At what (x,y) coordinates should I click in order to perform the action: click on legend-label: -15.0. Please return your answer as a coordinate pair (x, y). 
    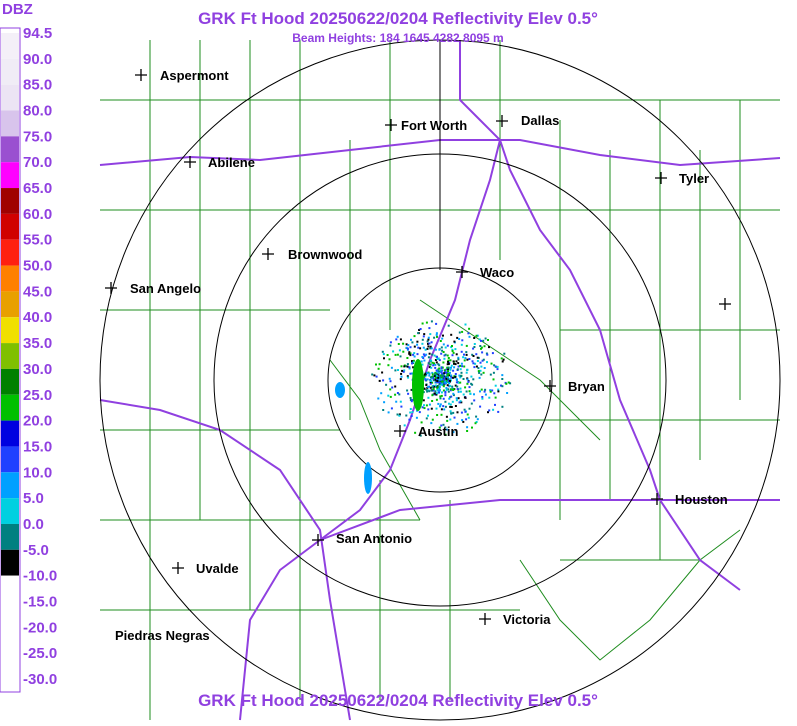
    Looking at the image, I should click on (40, 601).